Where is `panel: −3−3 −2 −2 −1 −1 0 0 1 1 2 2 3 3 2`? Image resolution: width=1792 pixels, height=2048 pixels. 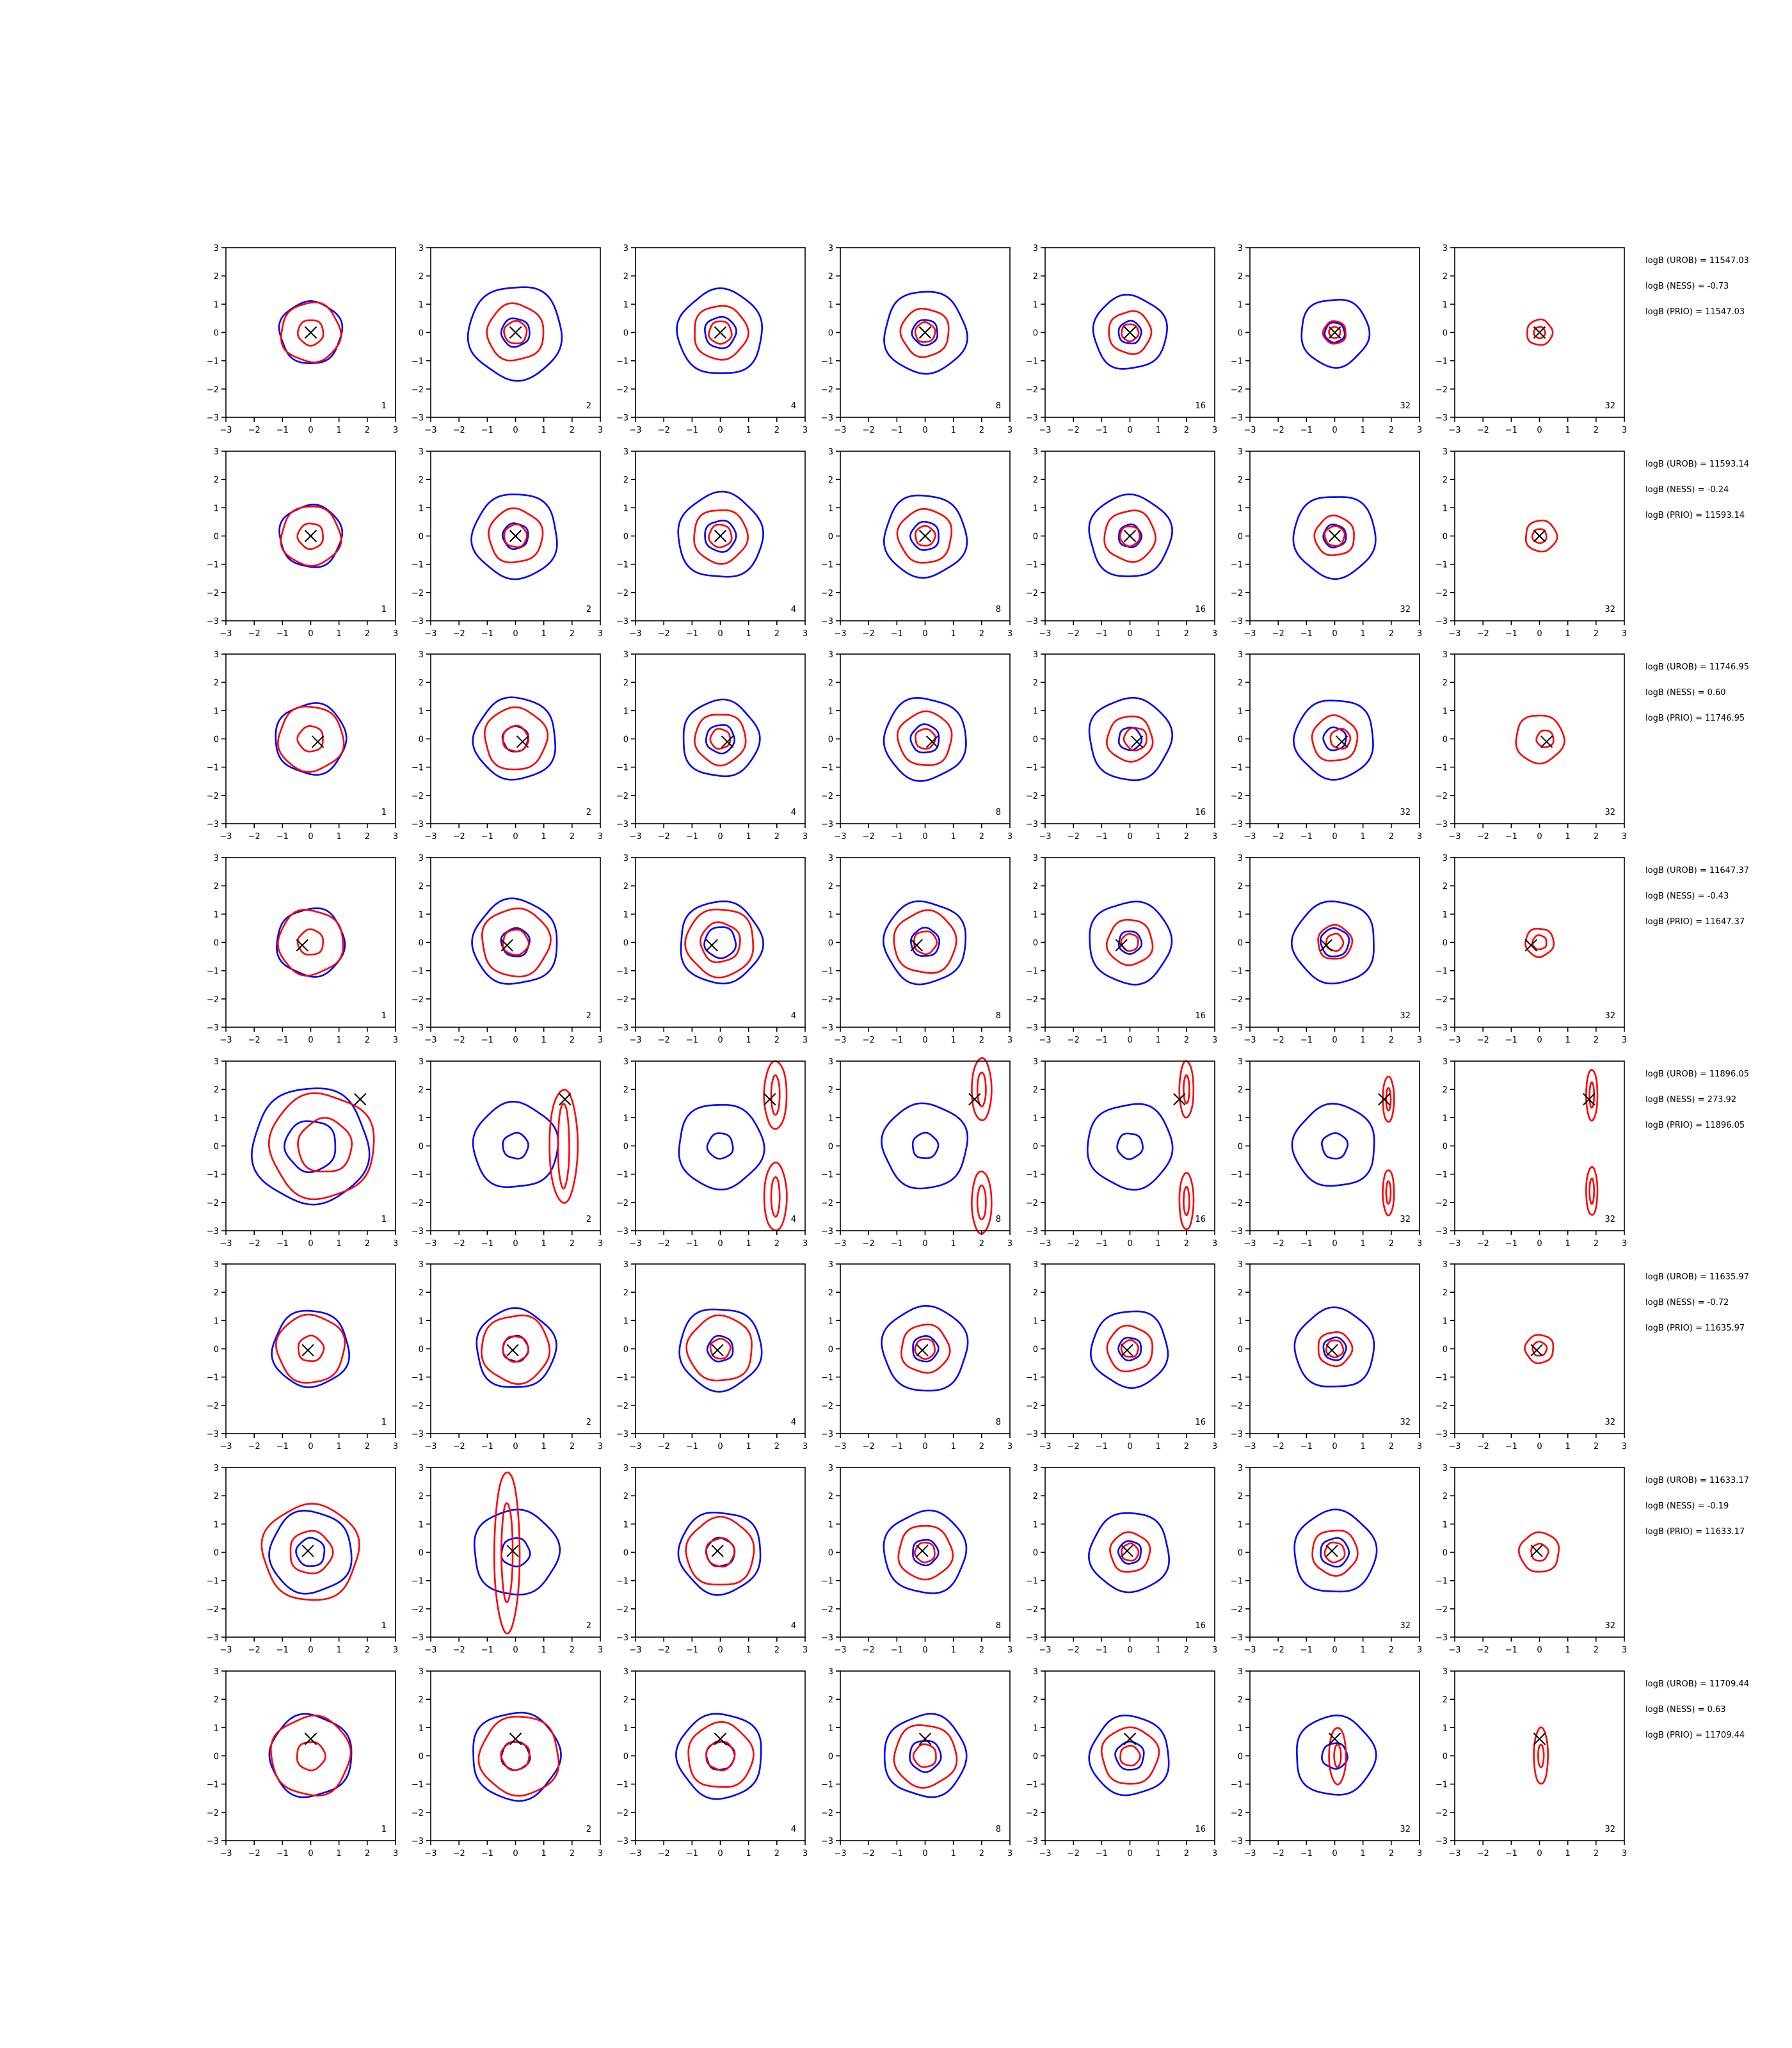
panel: −3−3 −2 −2 −1 −1 0 0 1 1 2 2 3 3 2 is located at coordinates (507, 543).